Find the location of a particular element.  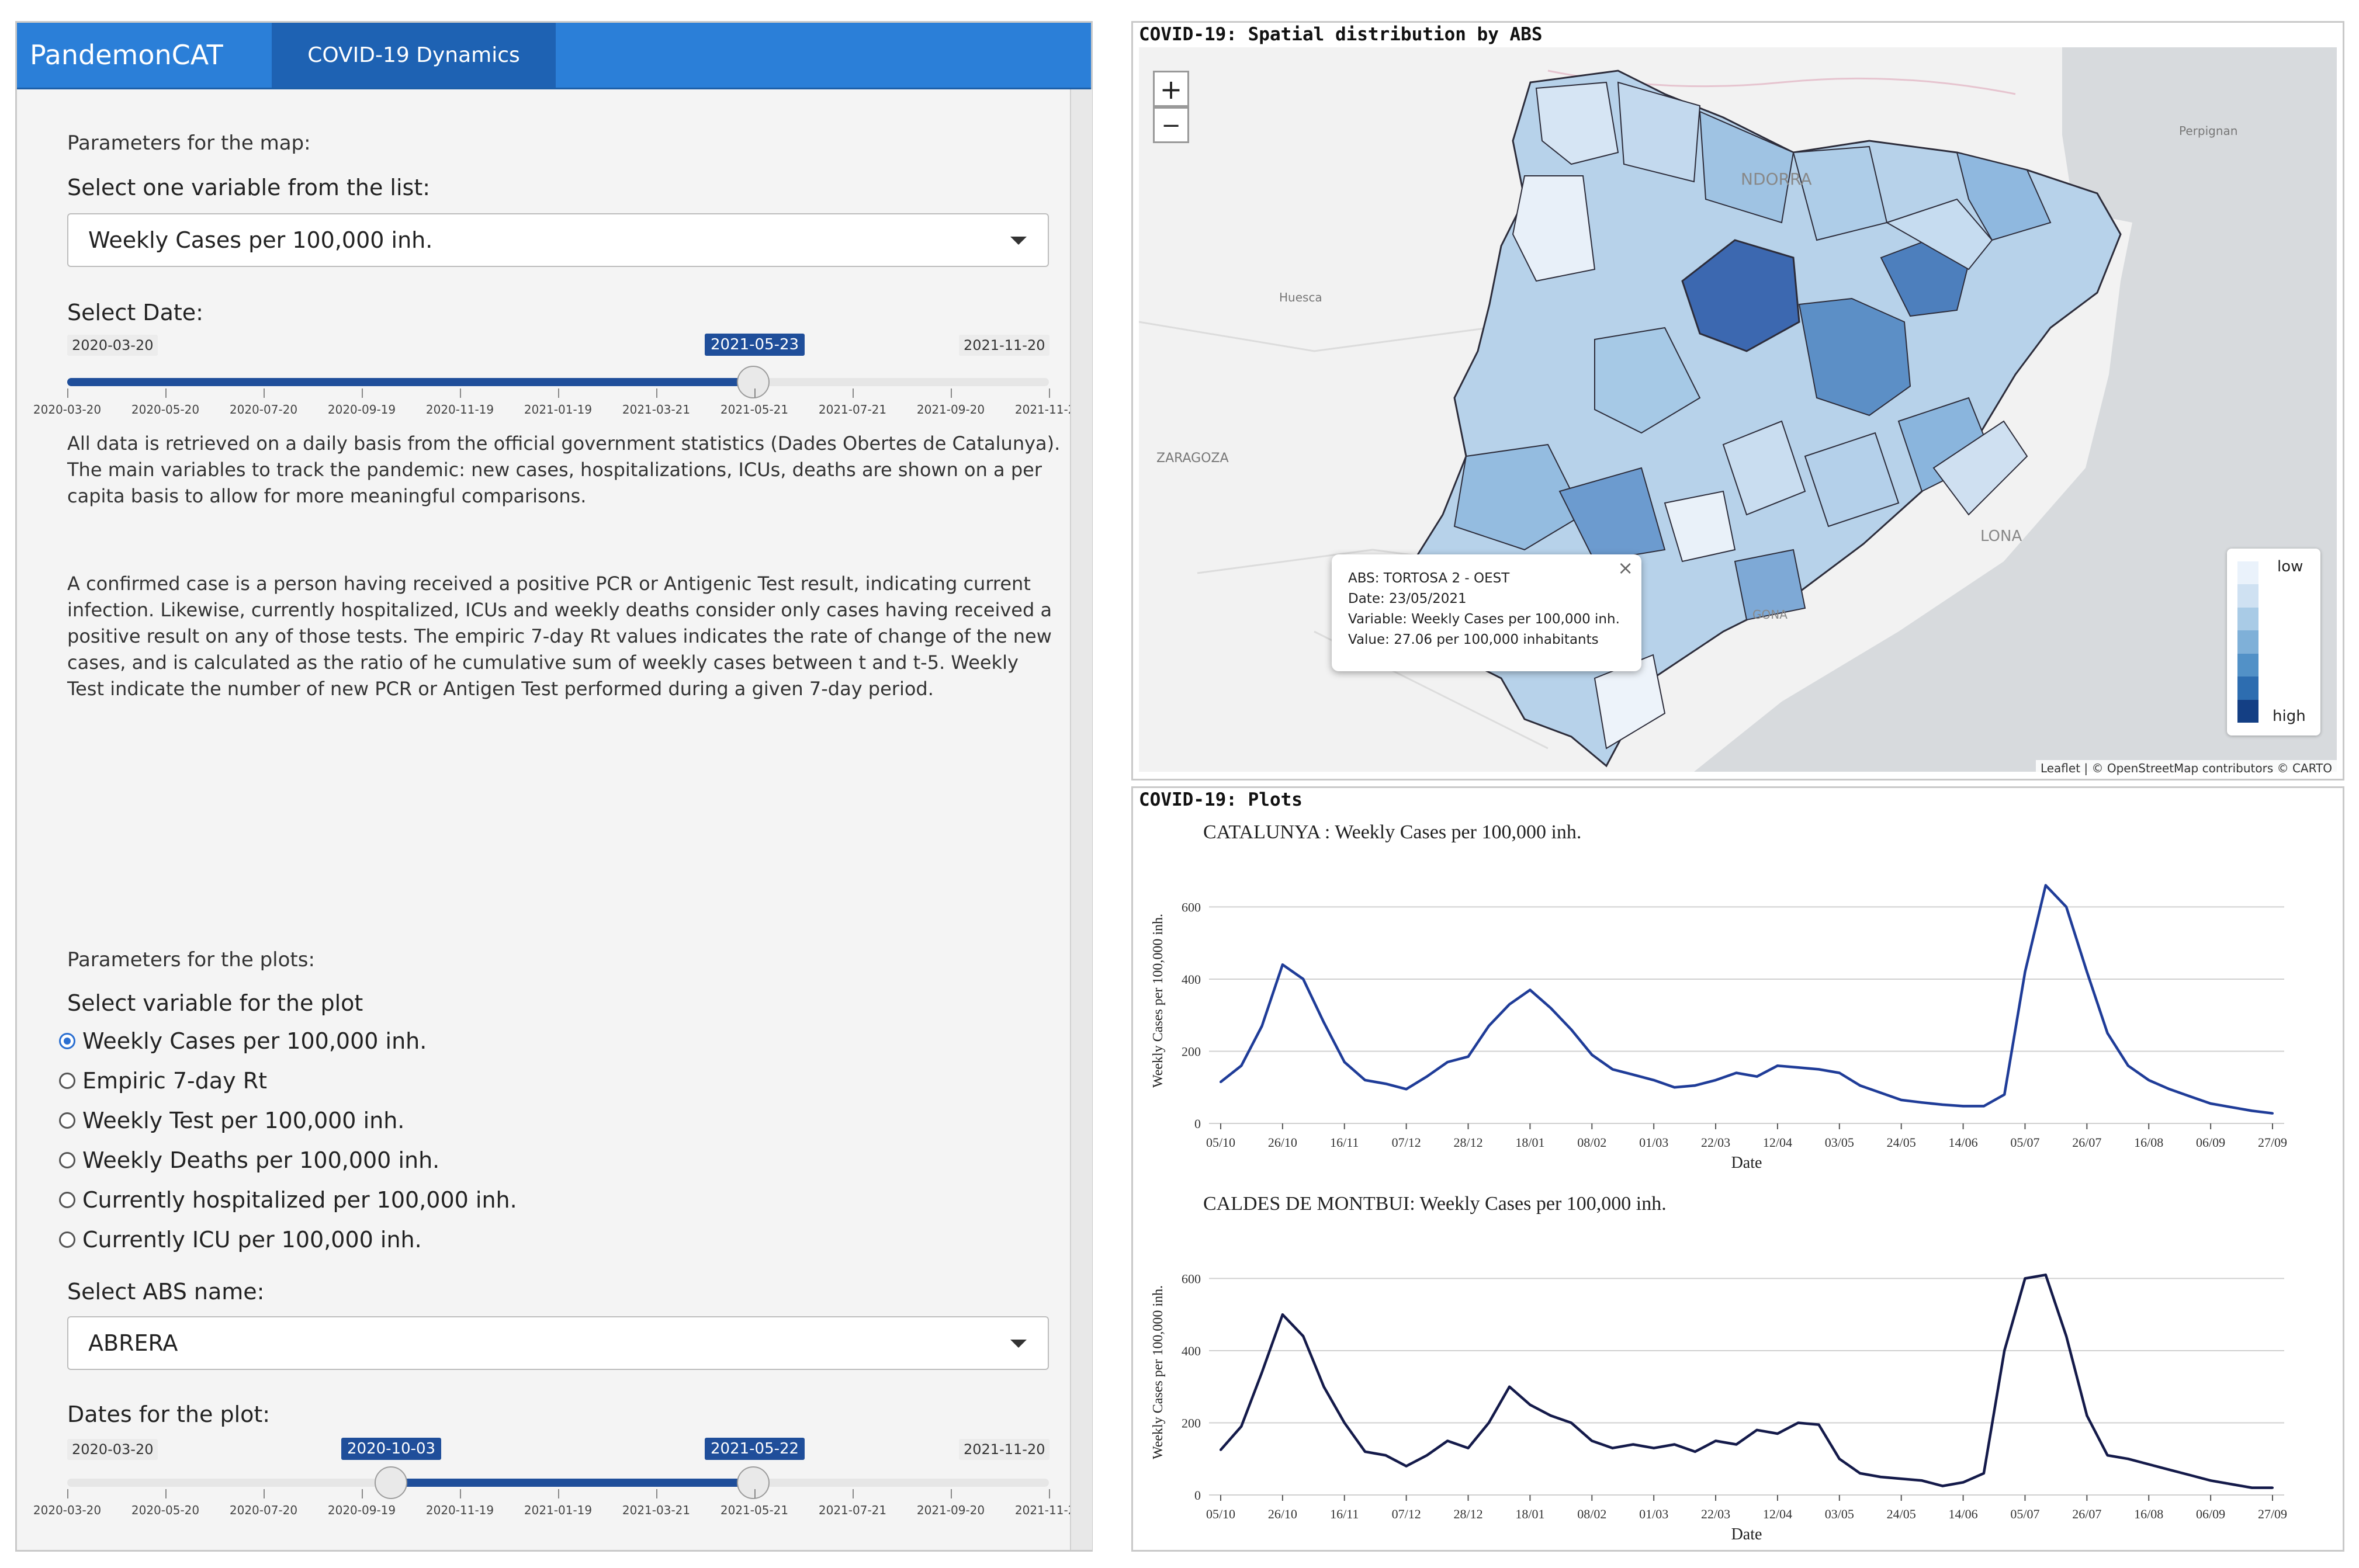

y-tick-label: 400 is located at coordinates (1191, 1351).